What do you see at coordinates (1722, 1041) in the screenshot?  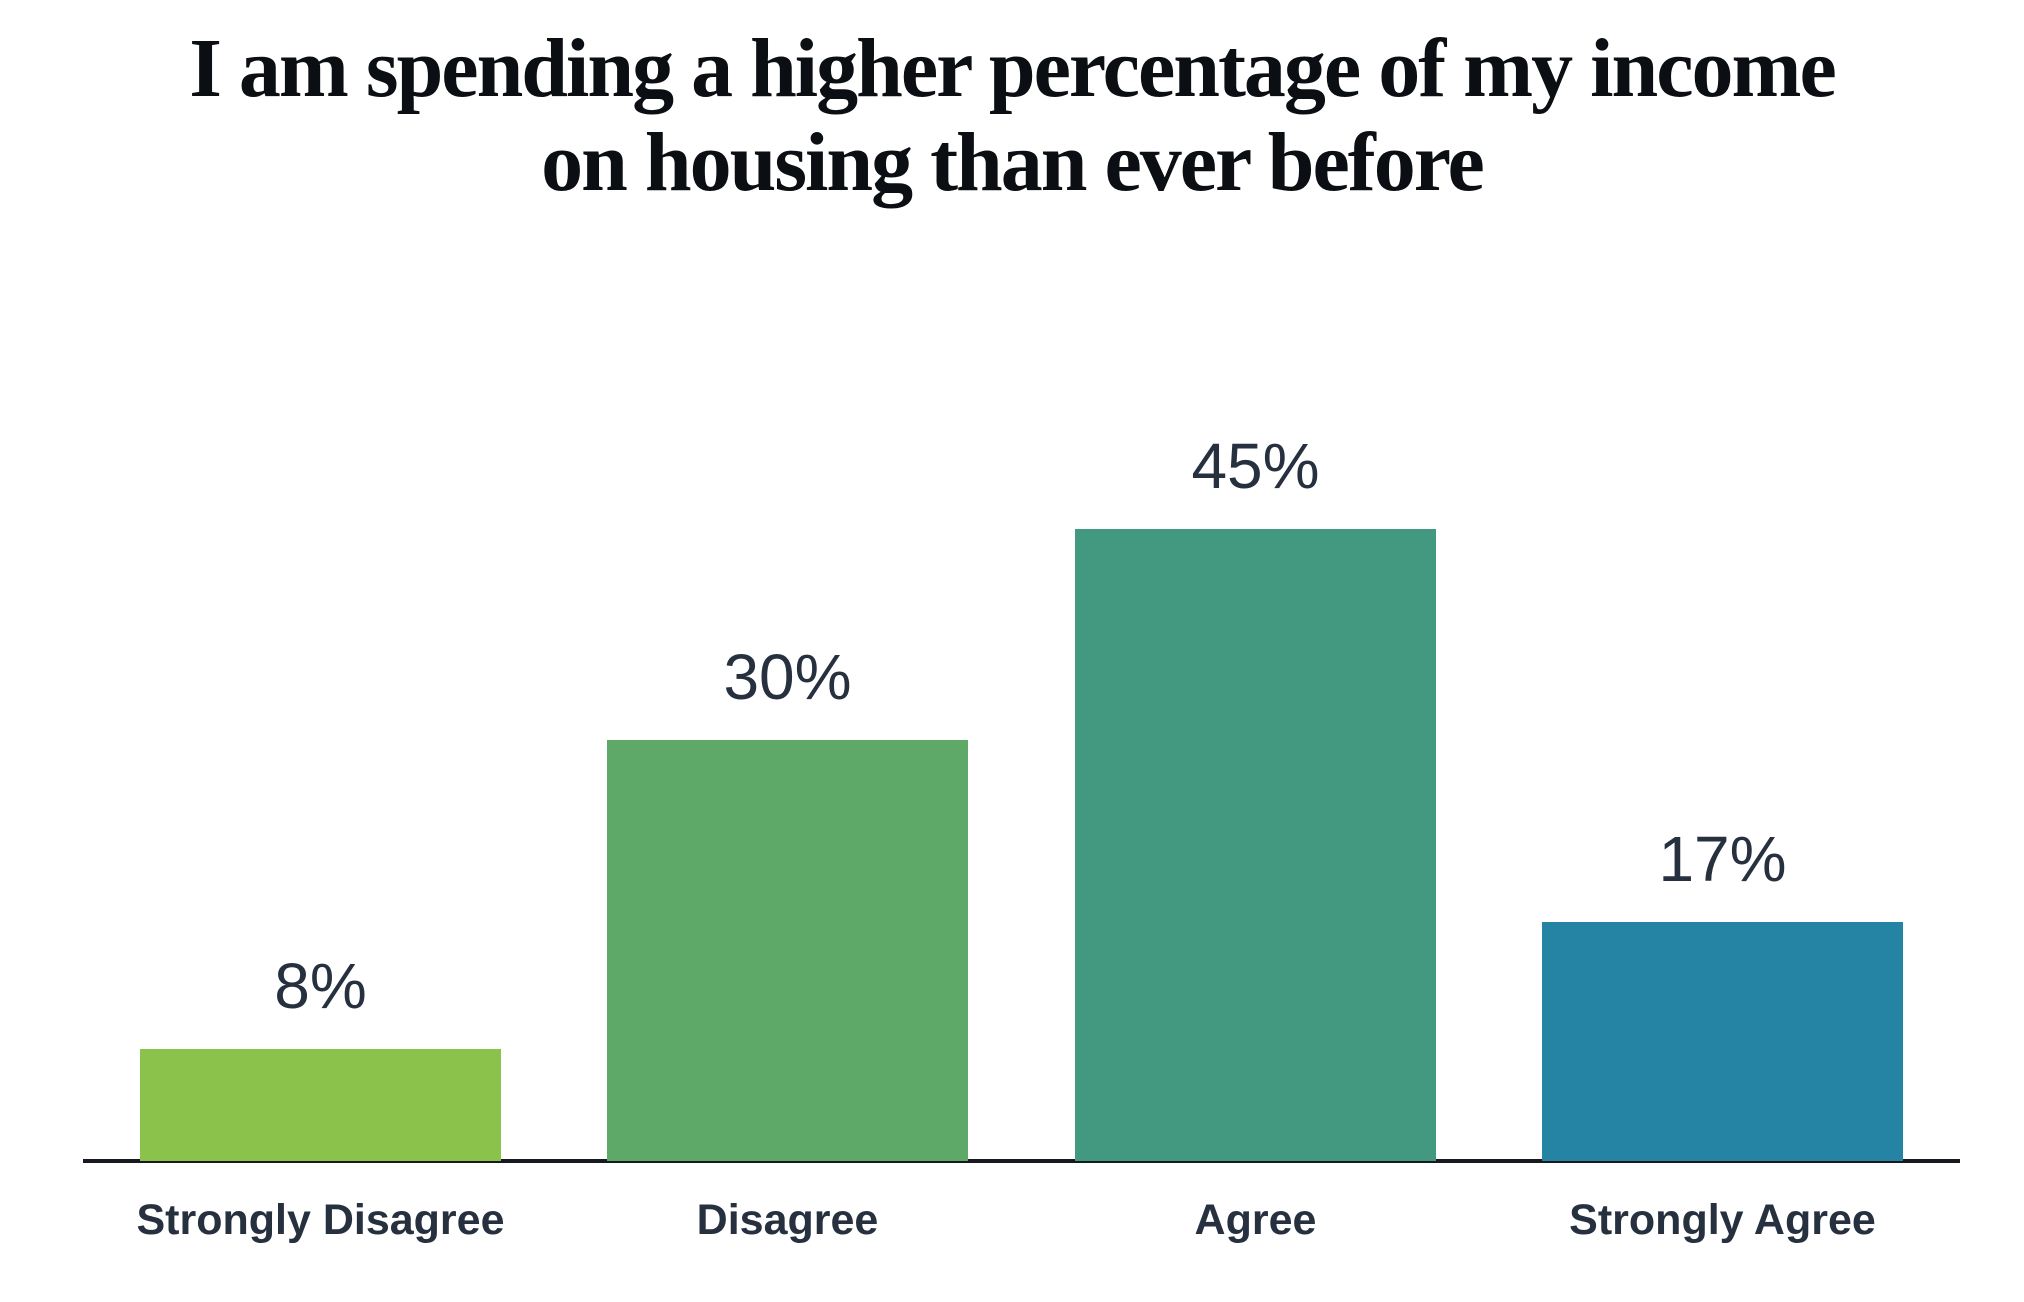 I see `bar-strongly-agree` at bounding box center [1722, 1041].